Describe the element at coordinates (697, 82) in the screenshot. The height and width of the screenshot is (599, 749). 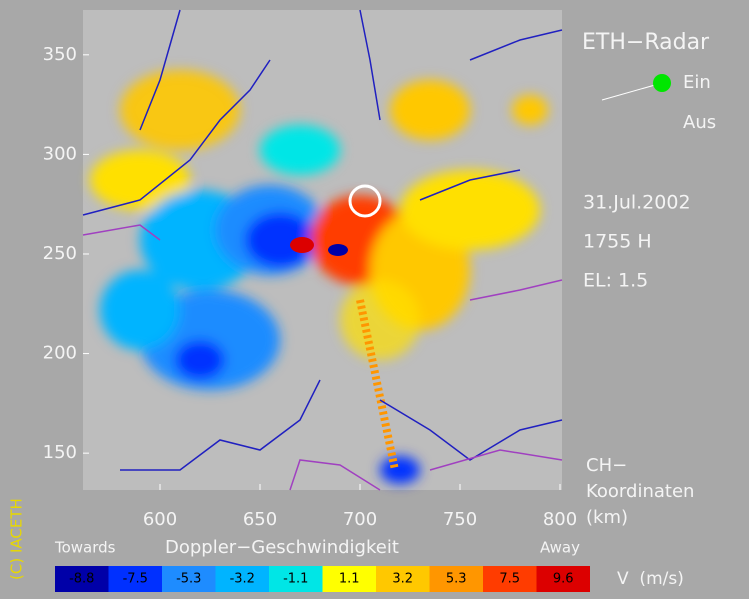
I see `legend-item: Ein` at that location.